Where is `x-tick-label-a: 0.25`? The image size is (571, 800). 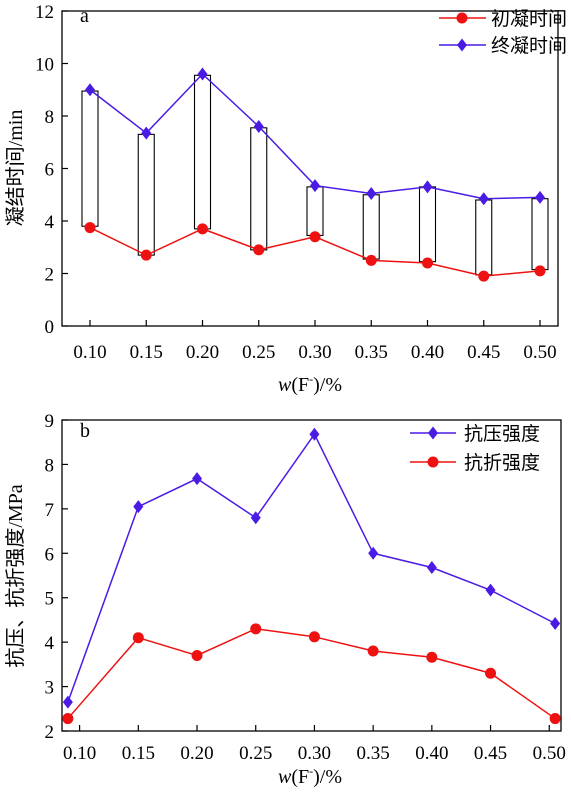
x-tick-label-a: 0.25 is located at coordinates (258, 352).